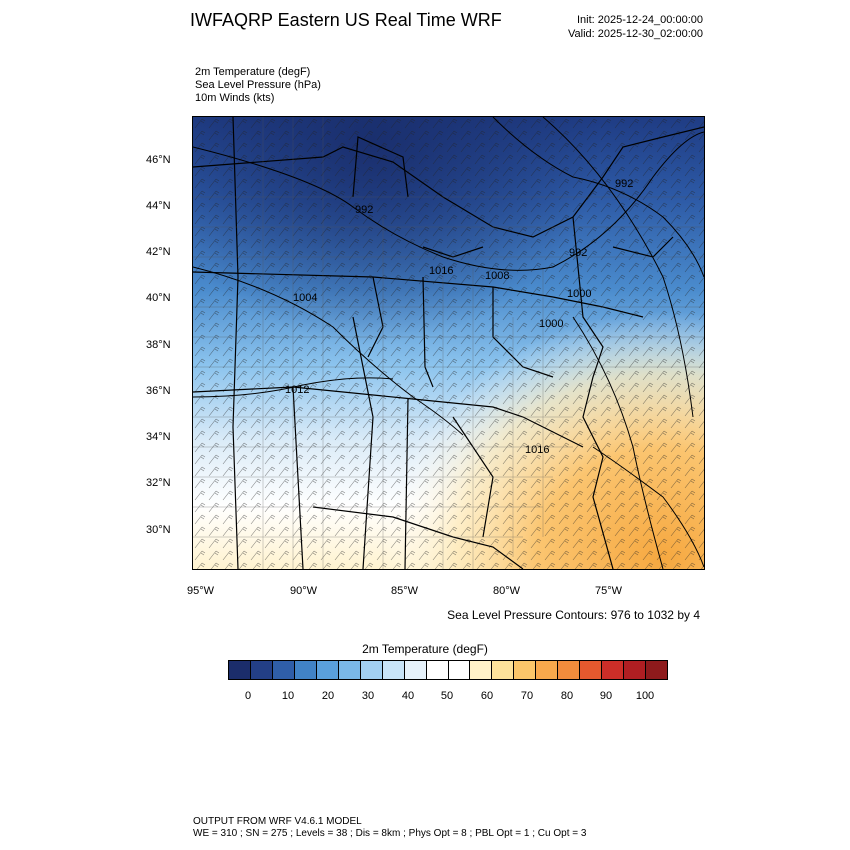 This screenshot has width=850, height=850. Describe the element at coordinates (487, 696) in the screenshot. I see `colorbar-label: 60` at that location.